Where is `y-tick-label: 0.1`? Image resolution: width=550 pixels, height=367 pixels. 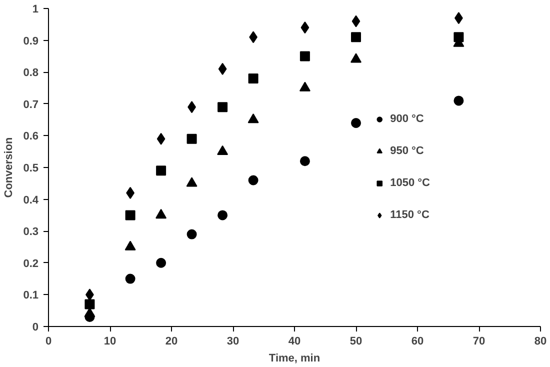
y-tick-label: 0.1 is located at coordinates (31, 296).